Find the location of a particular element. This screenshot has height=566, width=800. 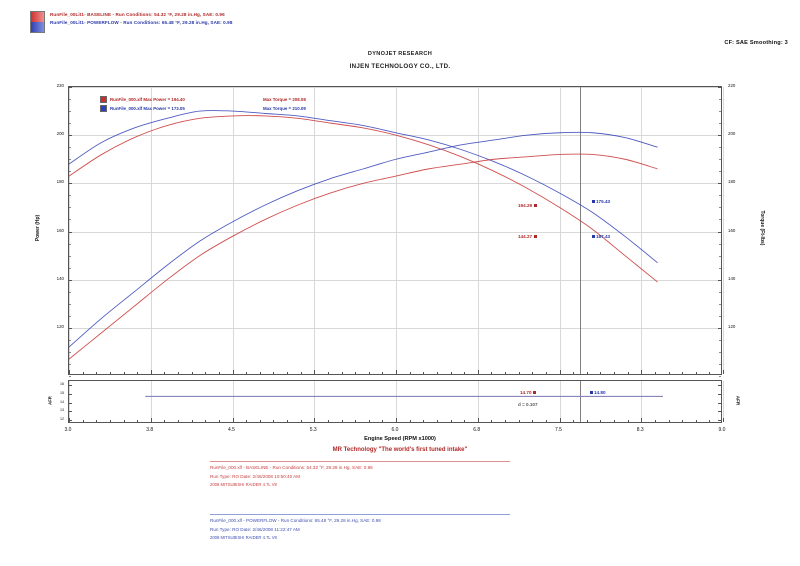

afr-annotation-powerflow: 14.80 is located at coordinates (597, 392).